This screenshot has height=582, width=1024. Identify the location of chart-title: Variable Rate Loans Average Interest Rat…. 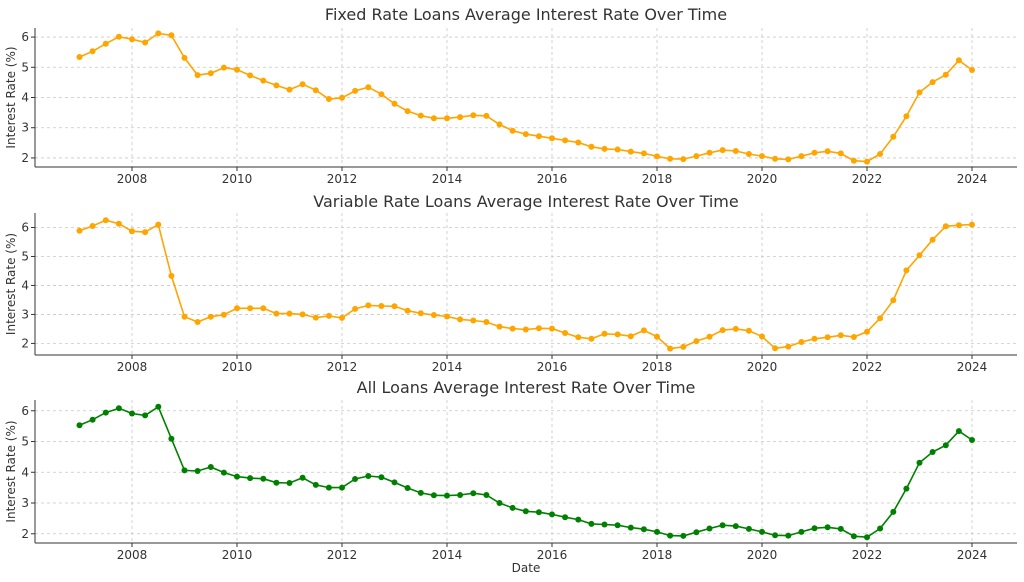
(525, 201).